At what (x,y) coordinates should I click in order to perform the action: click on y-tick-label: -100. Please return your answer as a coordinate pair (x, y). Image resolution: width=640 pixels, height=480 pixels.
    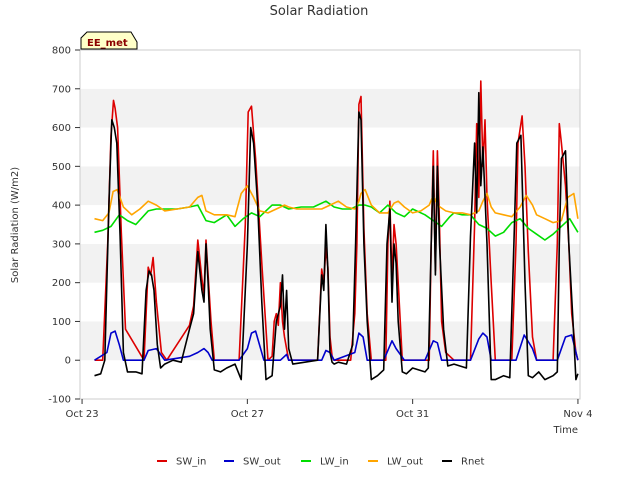
    Looking at the image, I should click on (59, 400).